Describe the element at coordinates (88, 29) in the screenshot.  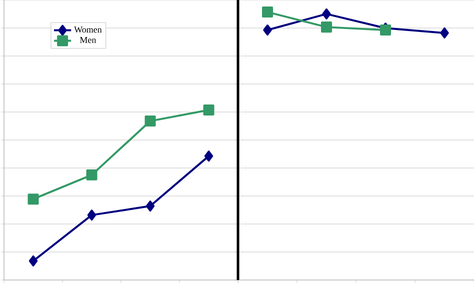
I see `legend-label: Women` at that location.